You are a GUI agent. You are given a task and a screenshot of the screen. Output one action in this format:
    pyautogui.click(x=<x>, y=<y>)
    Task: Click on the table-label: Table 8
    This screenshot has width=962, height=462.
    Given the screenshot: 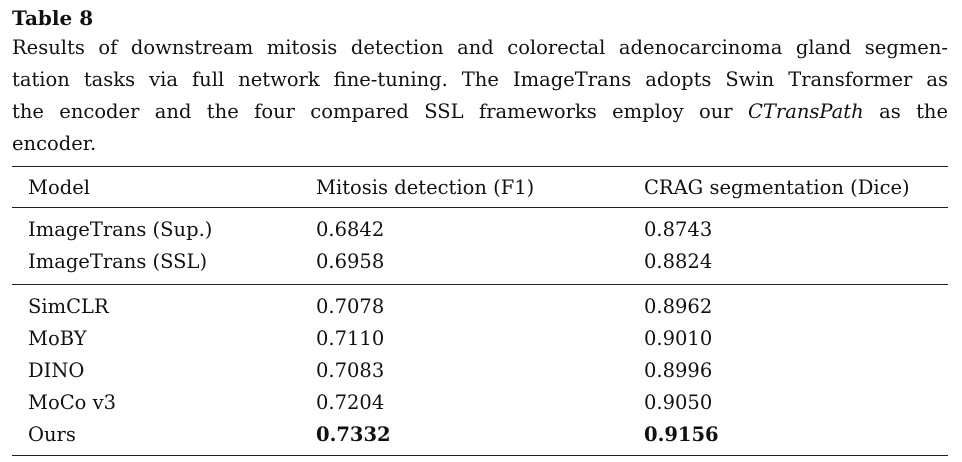 What is the action you would take?
    pyautogui.click(x=53, y=18)
    